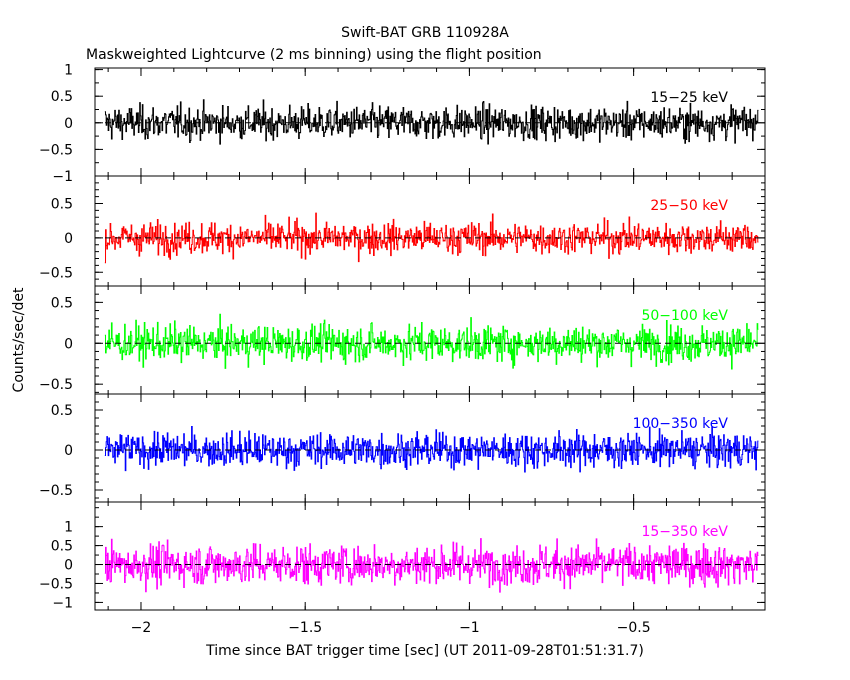  What do you see at coordinates (689, 206) in the screenshot?
I see `band-label-1: 25−50 keV` at bounding box center [689, 206].